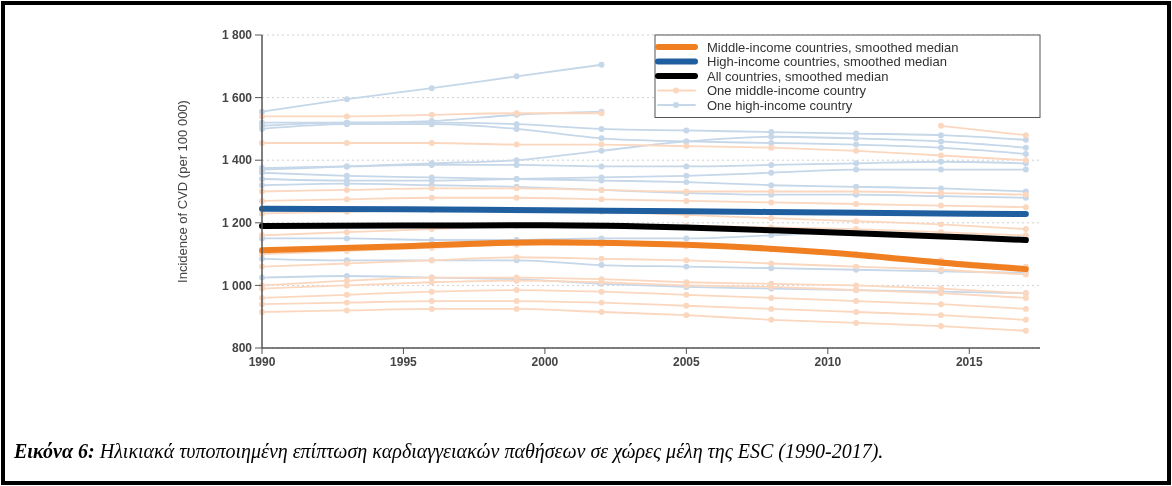 The image size is (1172, 486). What do you see at coordinates (237, 35) in the screenshot?
I see `y-tick-label: 1 800` at bounding box center [237, 35].